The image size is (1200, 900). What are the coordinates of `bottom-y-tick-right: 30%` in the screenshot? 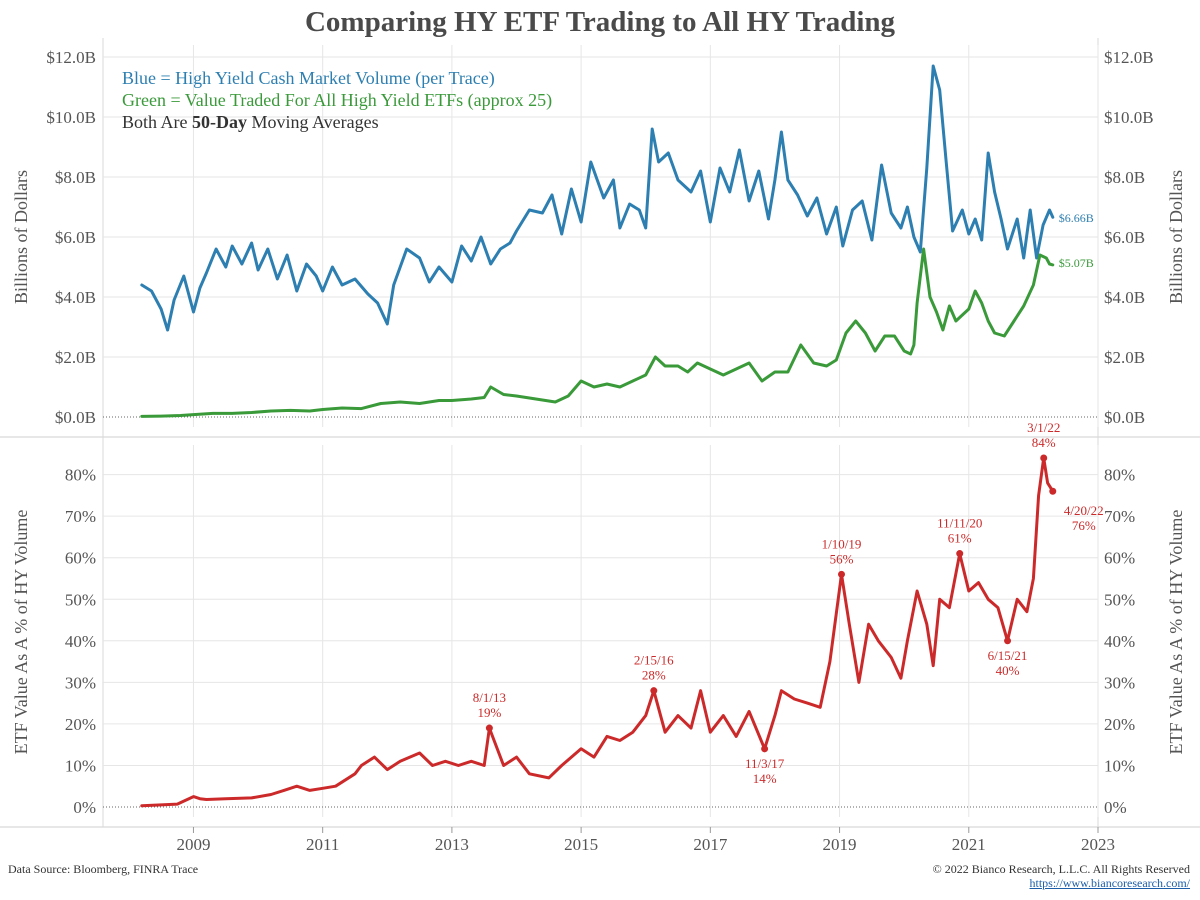 It's located at (1119, 682).